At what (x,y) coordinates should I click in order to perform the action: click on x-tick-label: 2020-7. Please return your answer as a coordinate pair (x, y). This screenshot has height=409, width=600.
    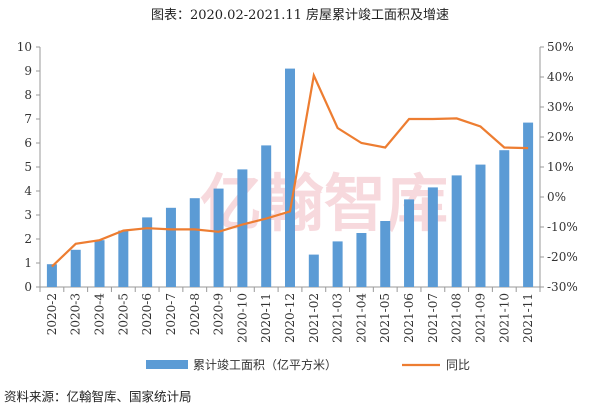
    Looking at the image, I should click on (171, 314).